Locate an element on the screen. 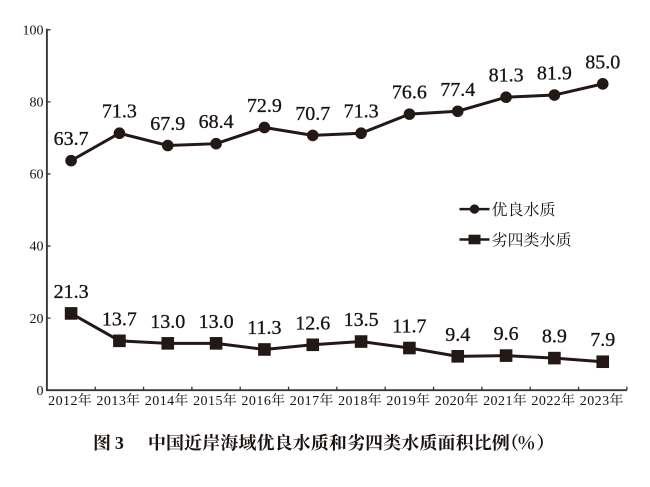  svg-text: 9.6 is located at coordinates (506, 334).